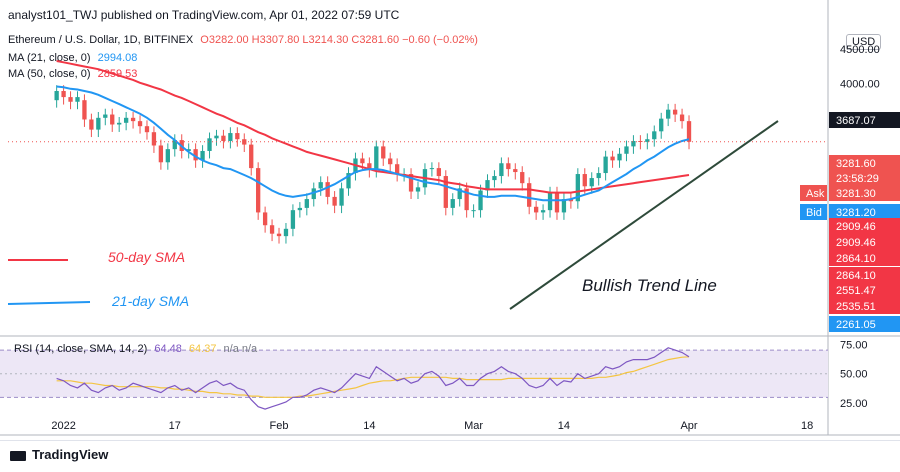 The width and height of the screenshot is (900, 472). What do you see at coordinates (856, 259) in the screenshot?
I see `price-badge-text: 2864.10` at bounding box center [856, 259].